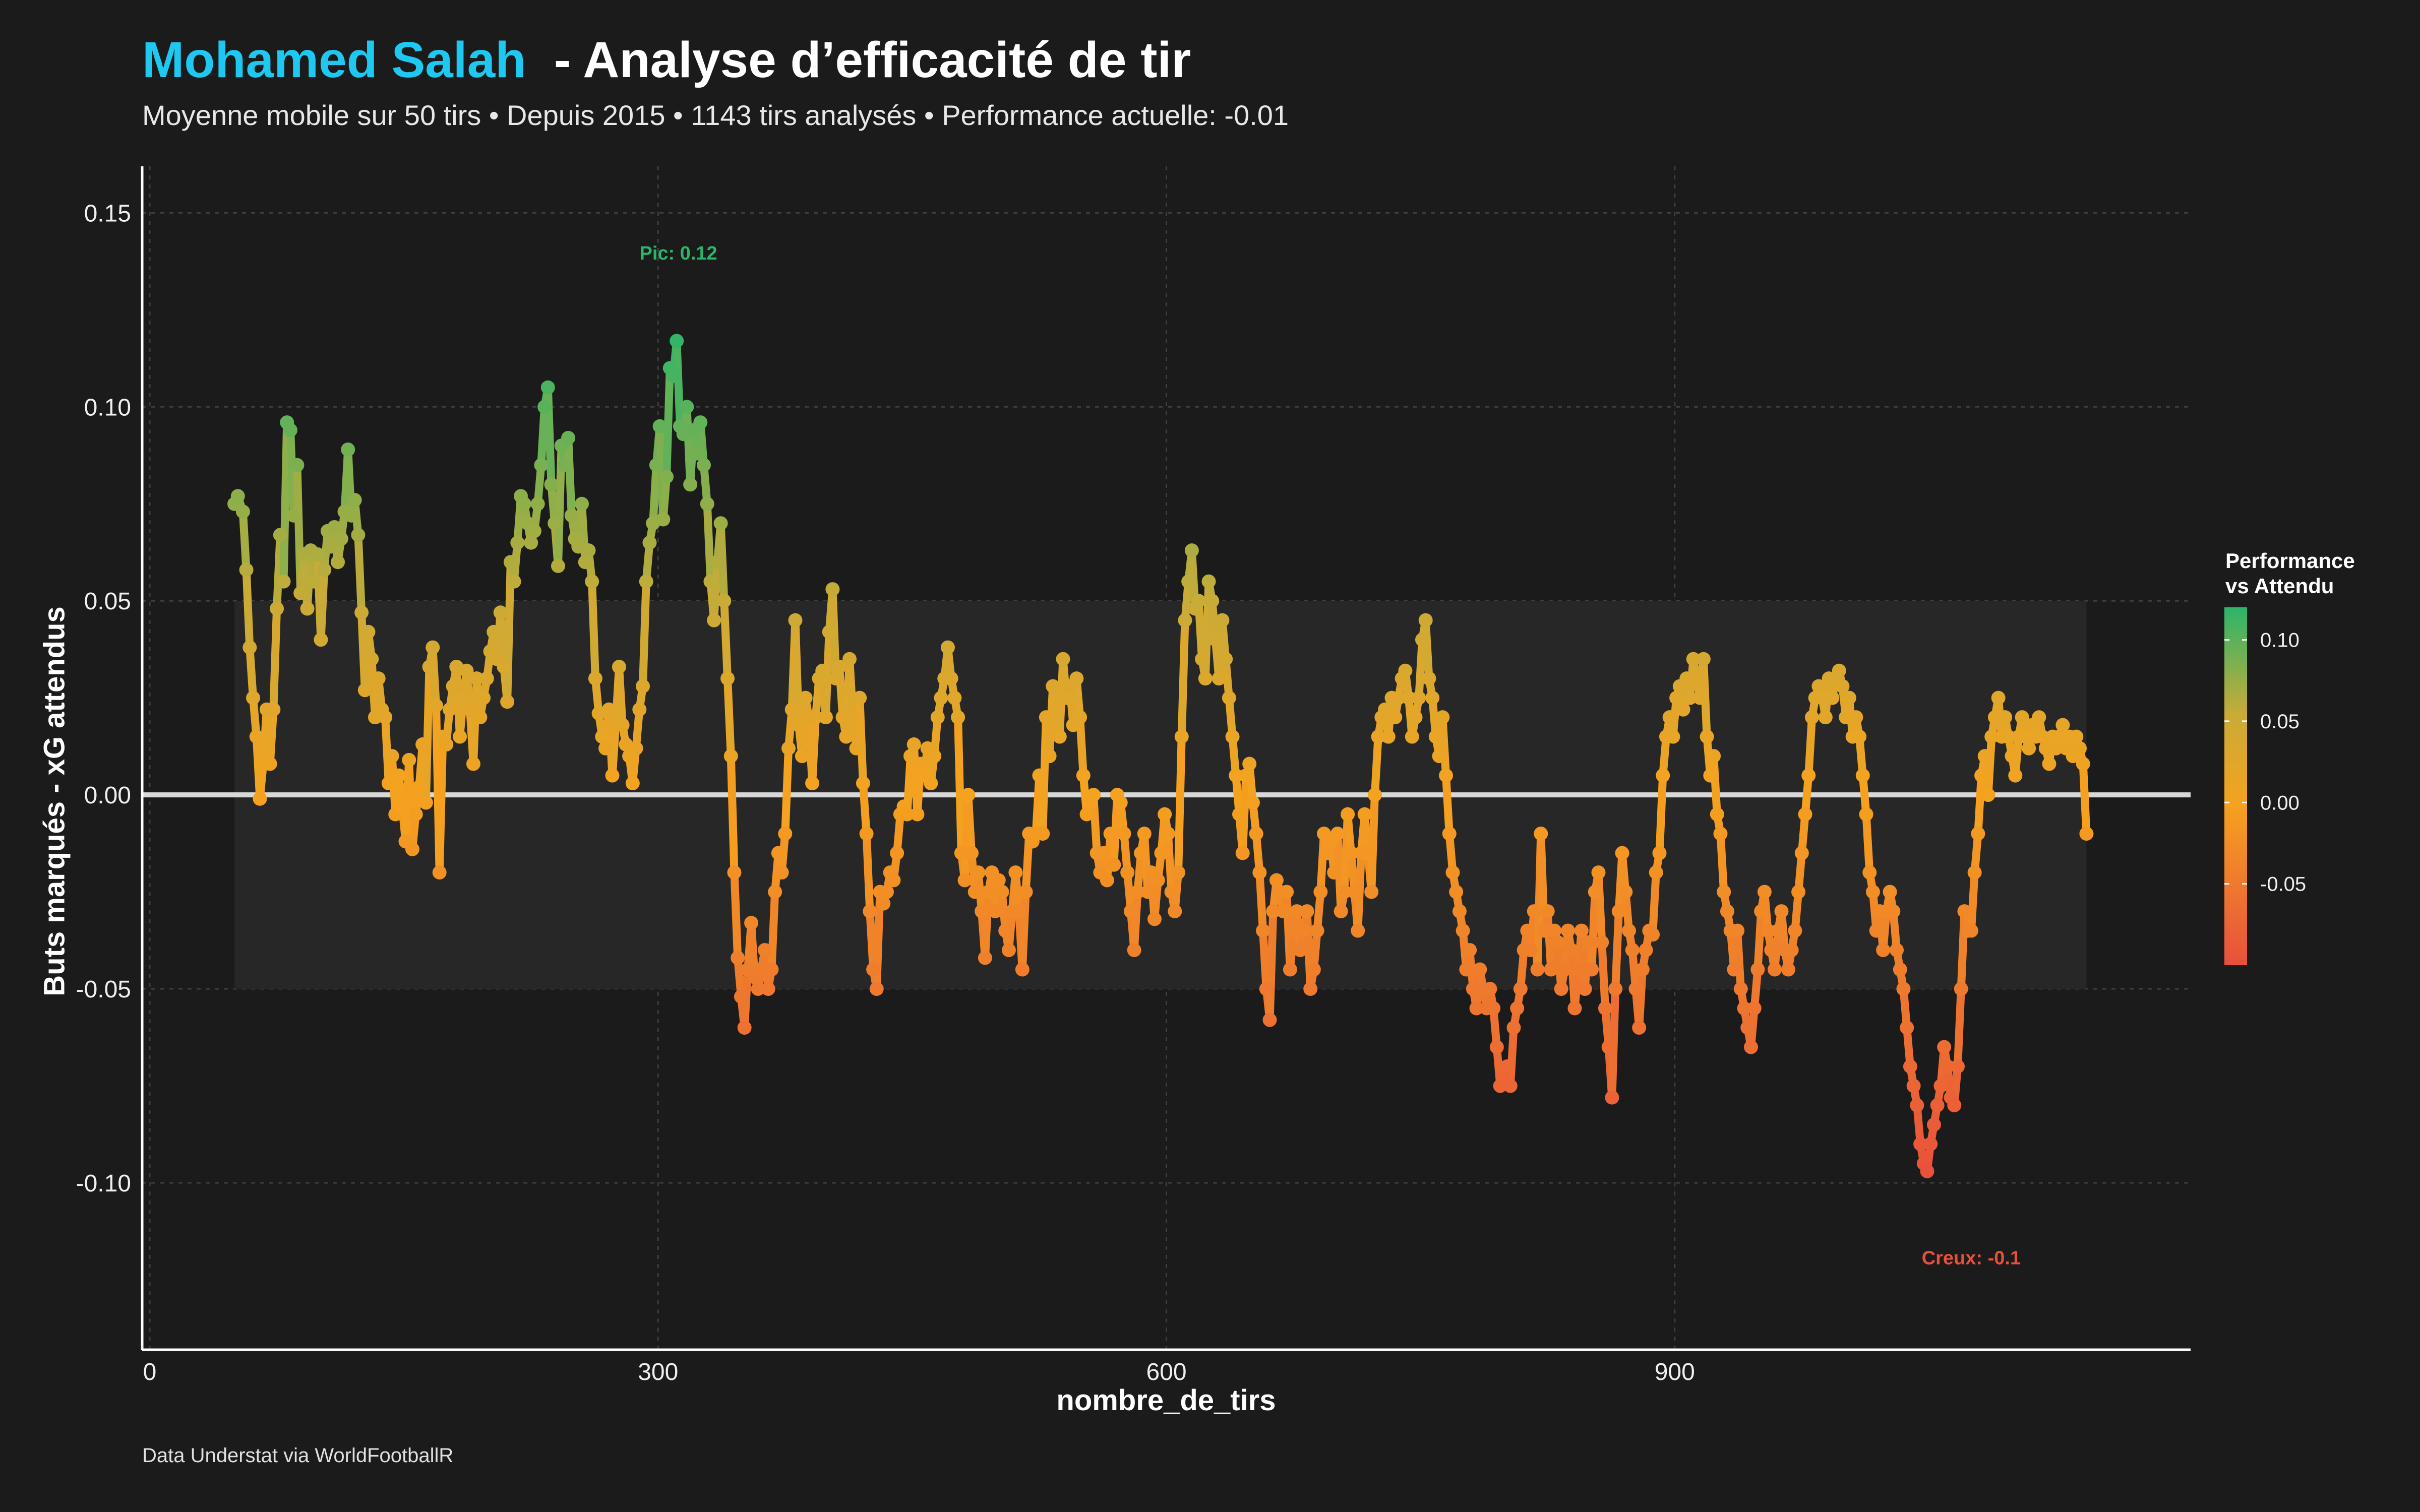 The height and width of the screenshot is (1512, 2420). Describe the element at coordinates (1971, 1258) in the screenshot. I see `annotation-label: Creux: -0.1` at that location.